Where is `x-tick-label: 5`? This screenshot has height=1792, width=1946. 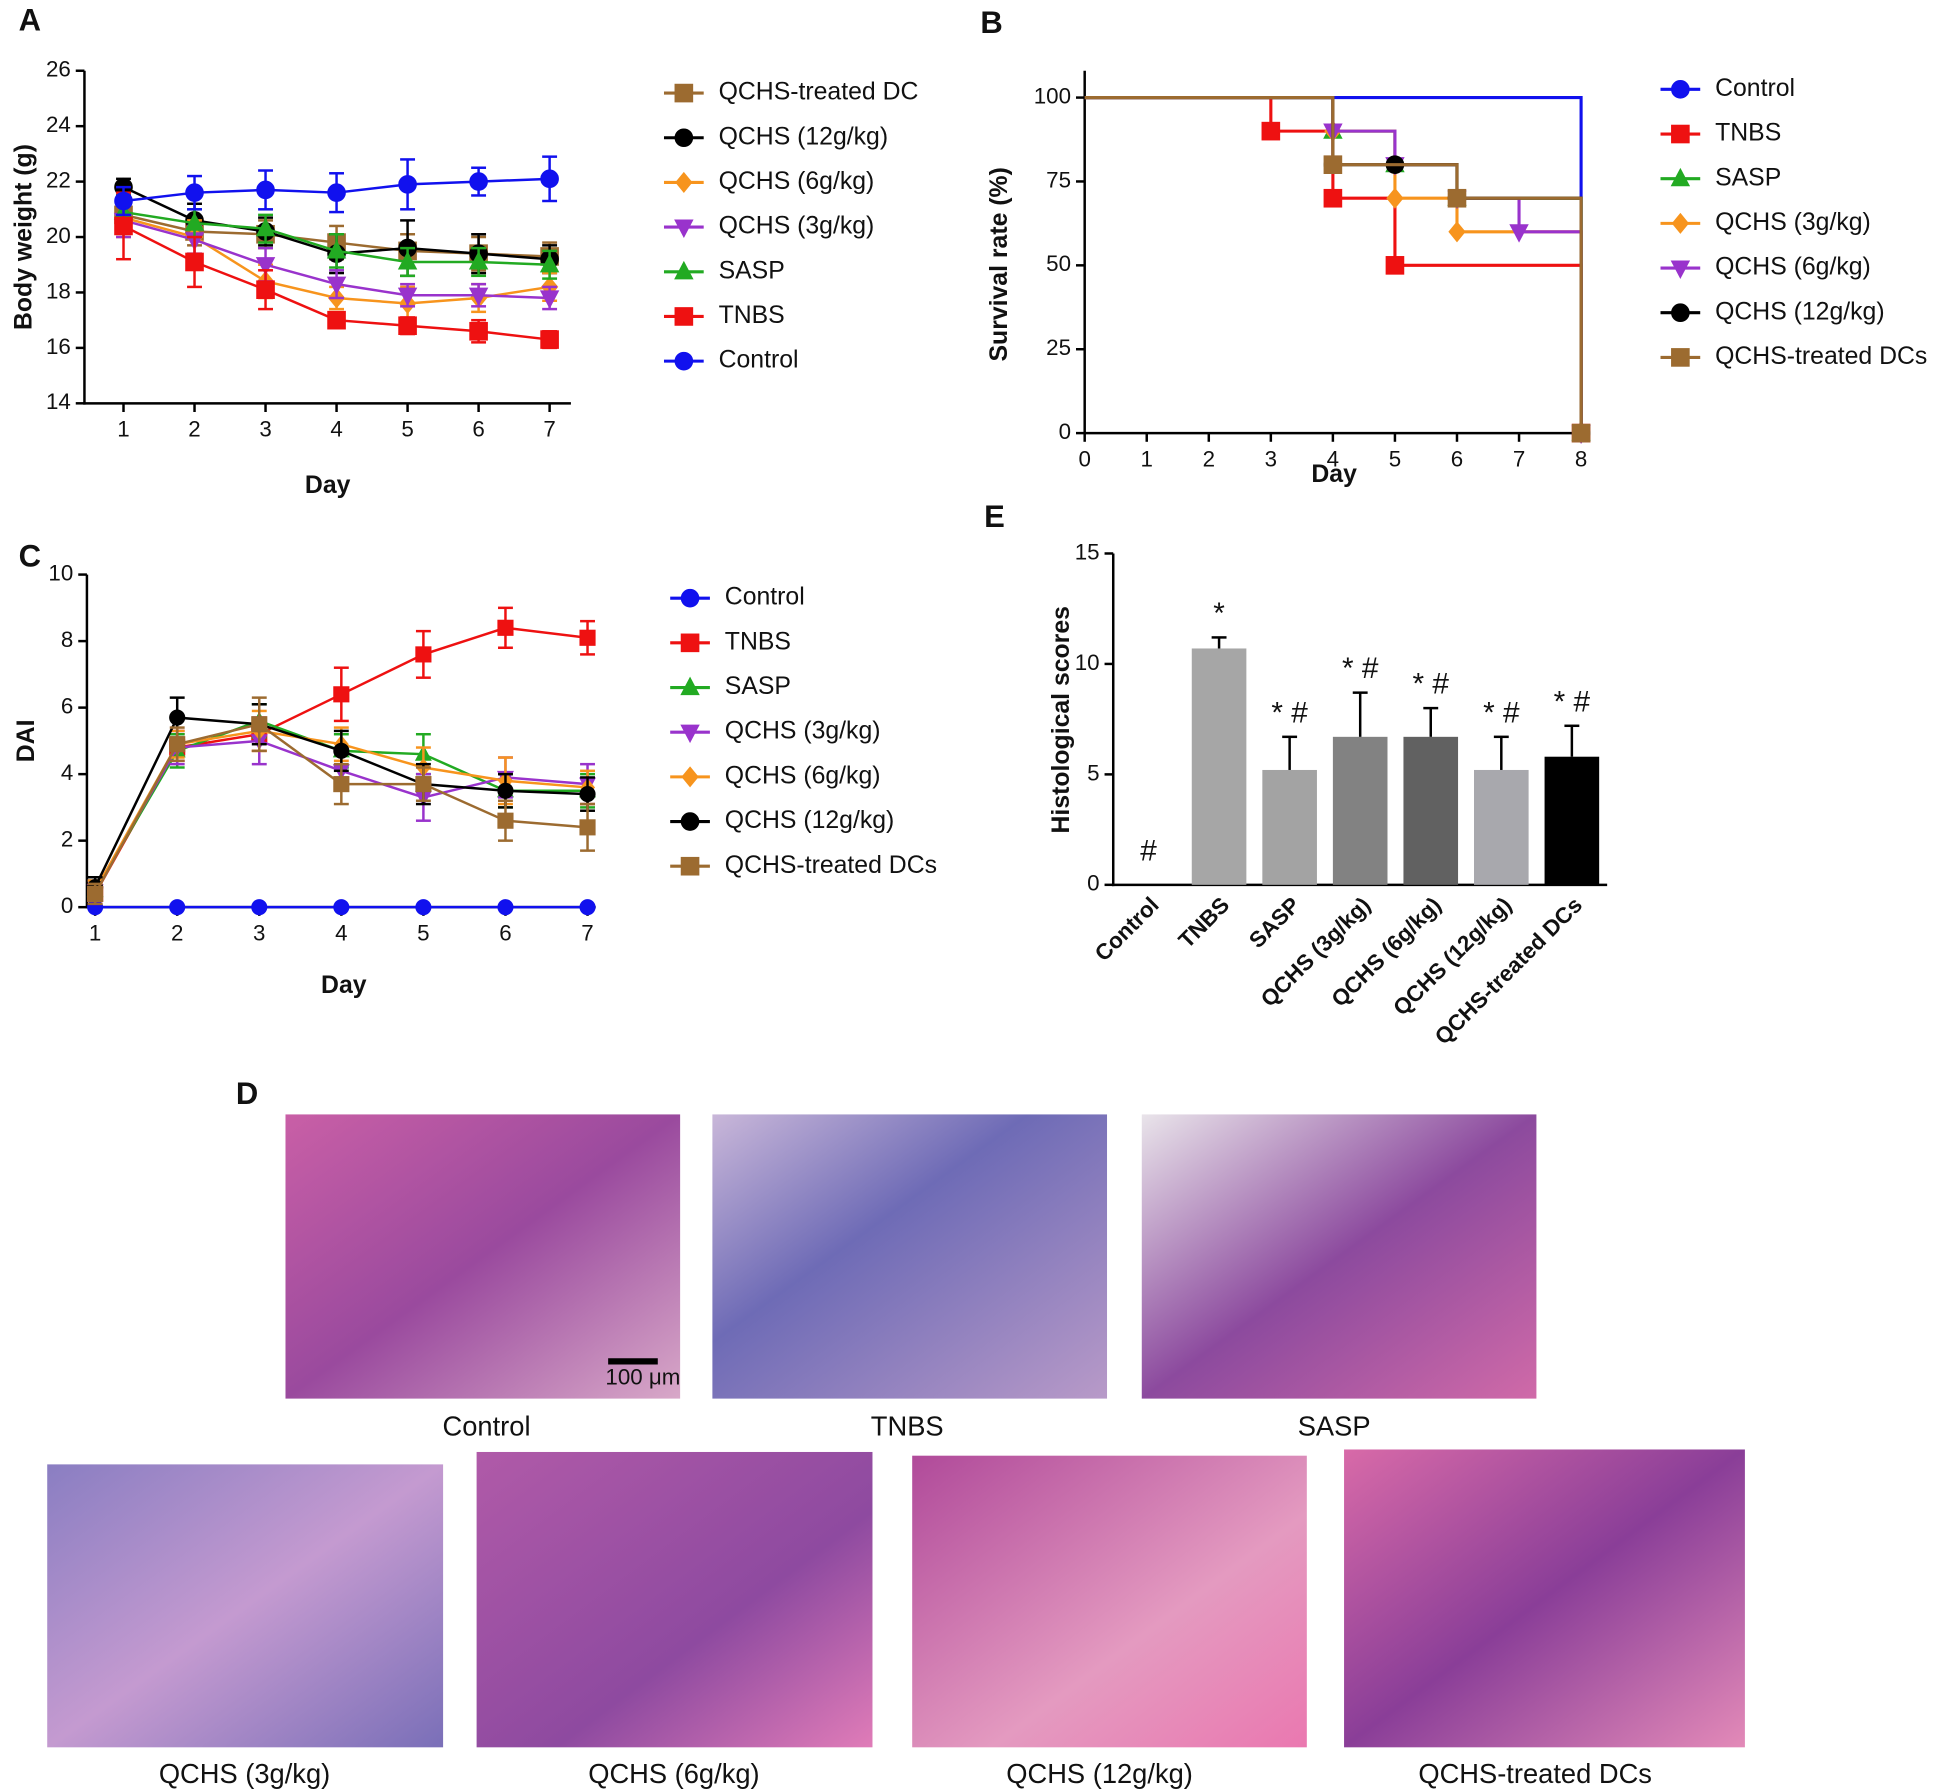
x-tick-label: 5 is located at coordinates (1395, 458).